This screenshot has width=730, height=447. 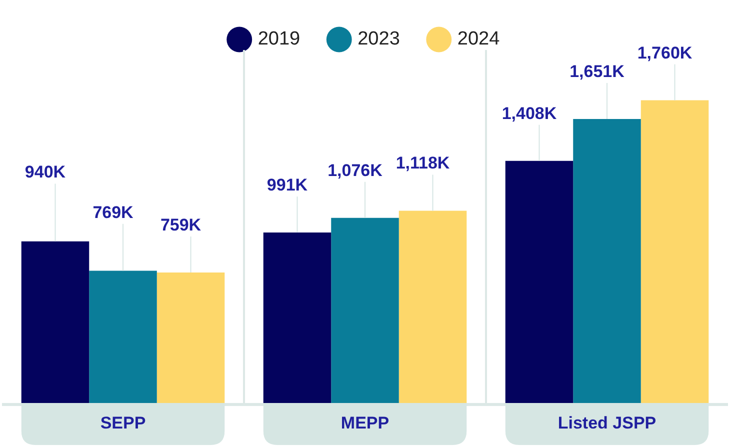 I want to click on data-label: 940K, so click(x=45, y=172).